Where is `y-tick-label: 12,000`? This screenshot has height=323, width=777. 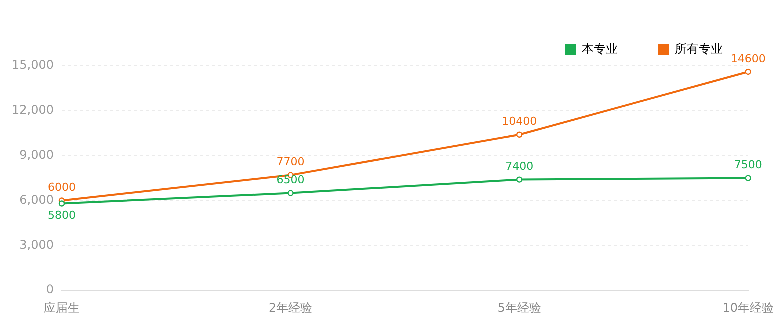
y-tick-label: 12,000 is located at coordinates (33, 110).